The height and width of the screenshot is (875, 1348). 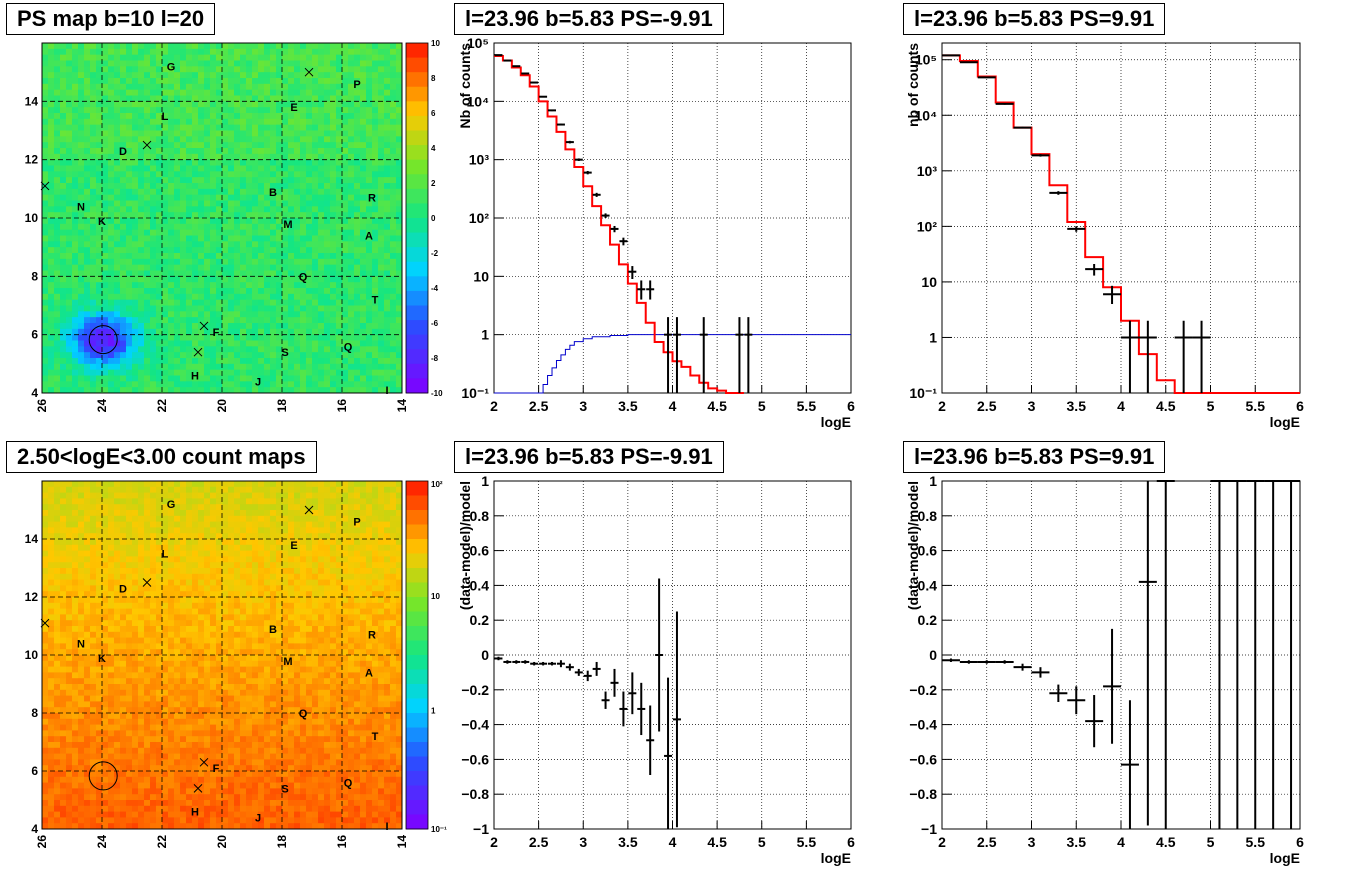 What do you see at coordinates (417, 269) in the screenshot?
I see `palette-band` at bounding box center [417, 269].